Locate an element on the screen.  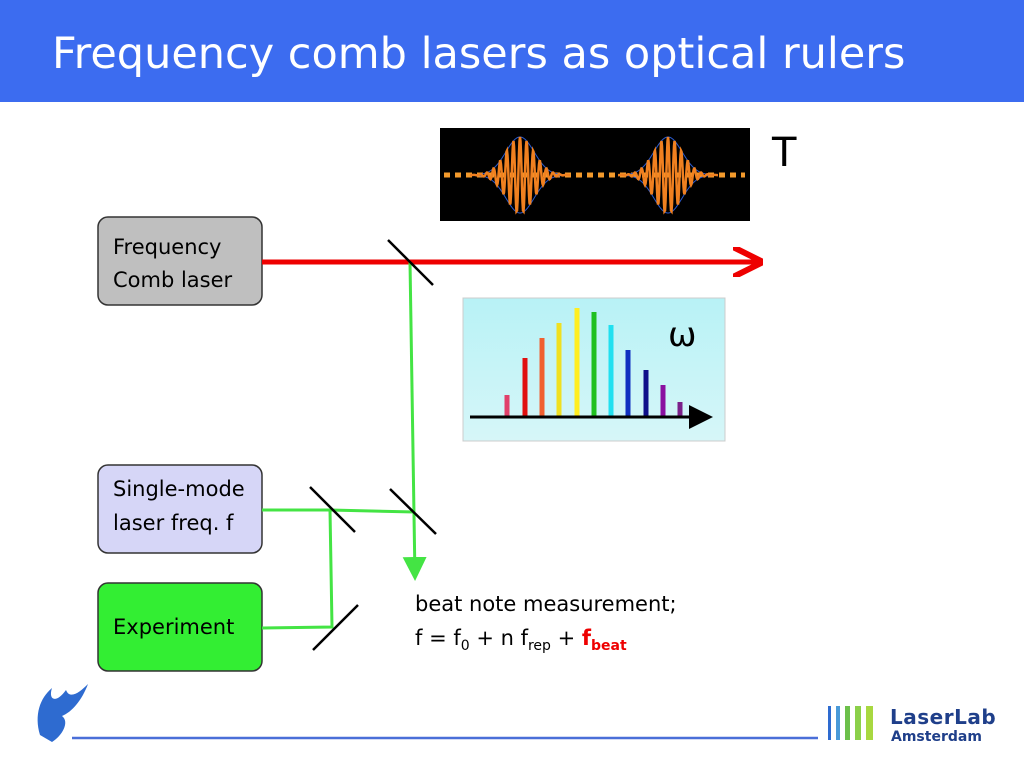
single-mode-beam is located at coordinates (339, 511).